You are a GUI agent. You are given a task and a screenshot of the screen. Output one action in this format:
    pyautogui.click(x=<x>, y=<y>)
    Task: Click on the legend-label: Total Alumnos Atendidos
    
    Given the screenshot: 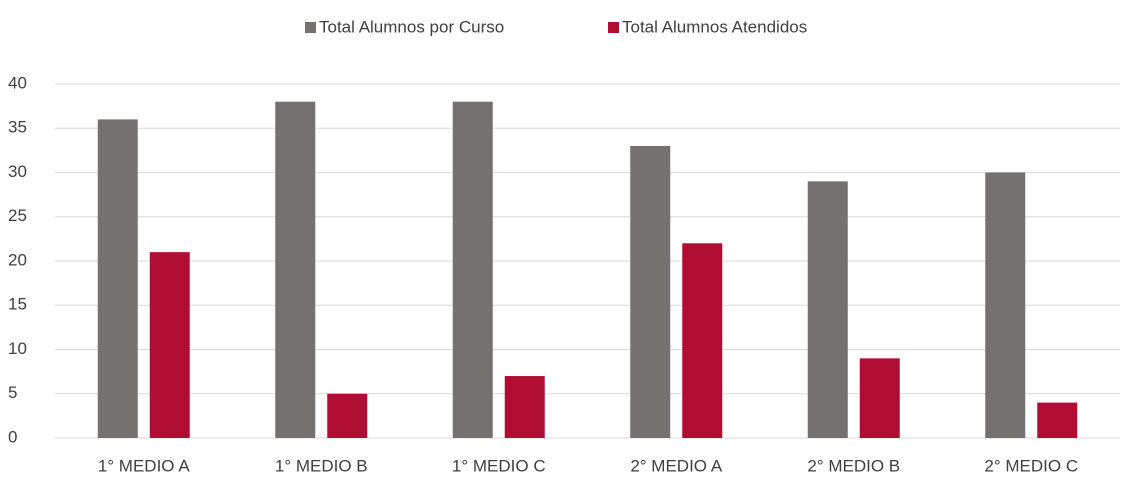 What is the action you would take?
    pyautogui.click(x=714, y=26)
    